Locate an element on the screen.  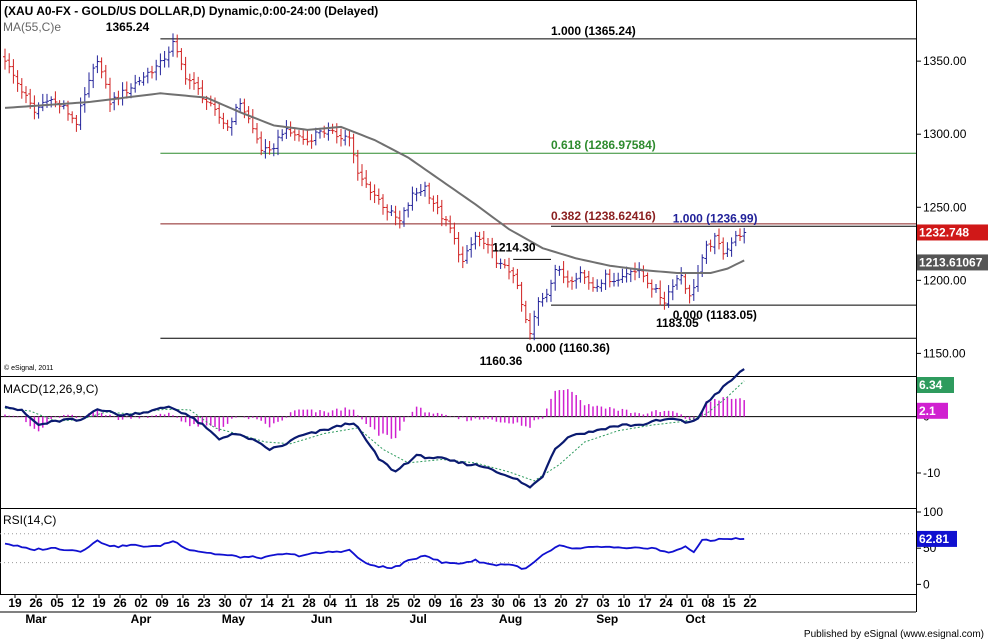
rsi-panel is located at coordinates (458, 551).